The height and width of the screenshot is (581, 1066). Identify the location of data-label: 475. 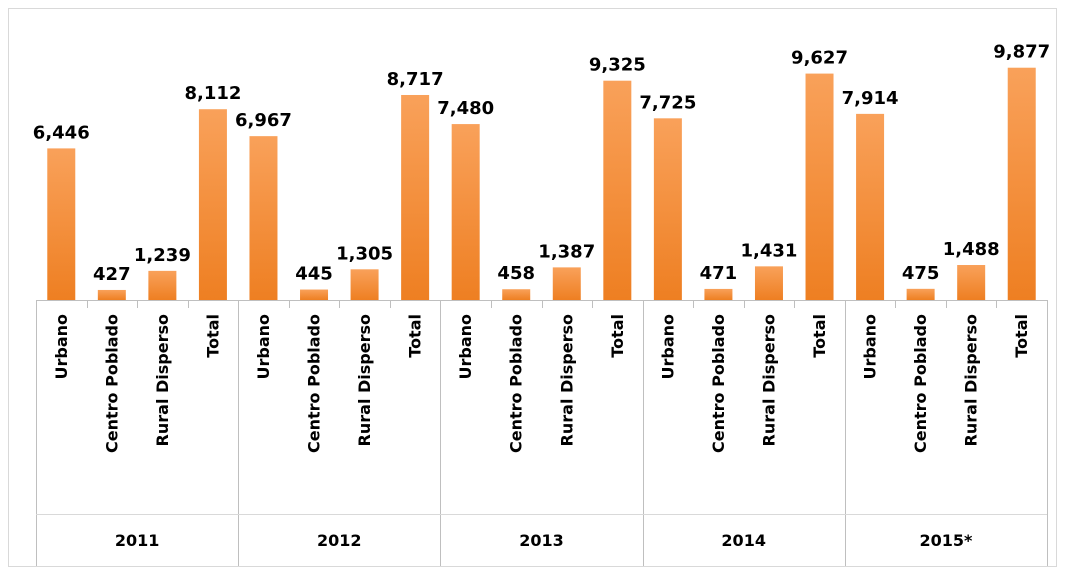
(921, 273).